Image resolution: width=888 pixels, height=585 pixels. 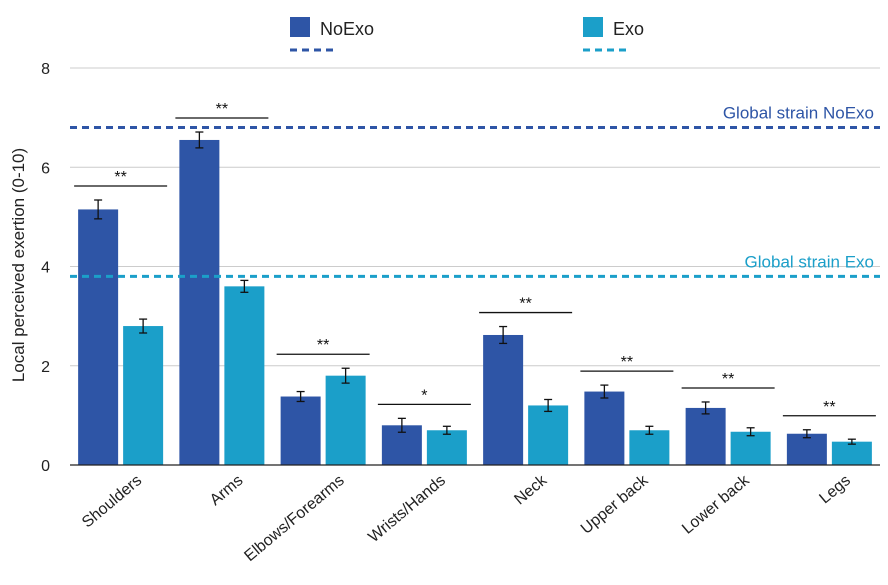 What do you see at coordinates (407, 509) in the screenshot?
I see `x-tick-label: Wrists/Hands` at bounding box center [407, 509].